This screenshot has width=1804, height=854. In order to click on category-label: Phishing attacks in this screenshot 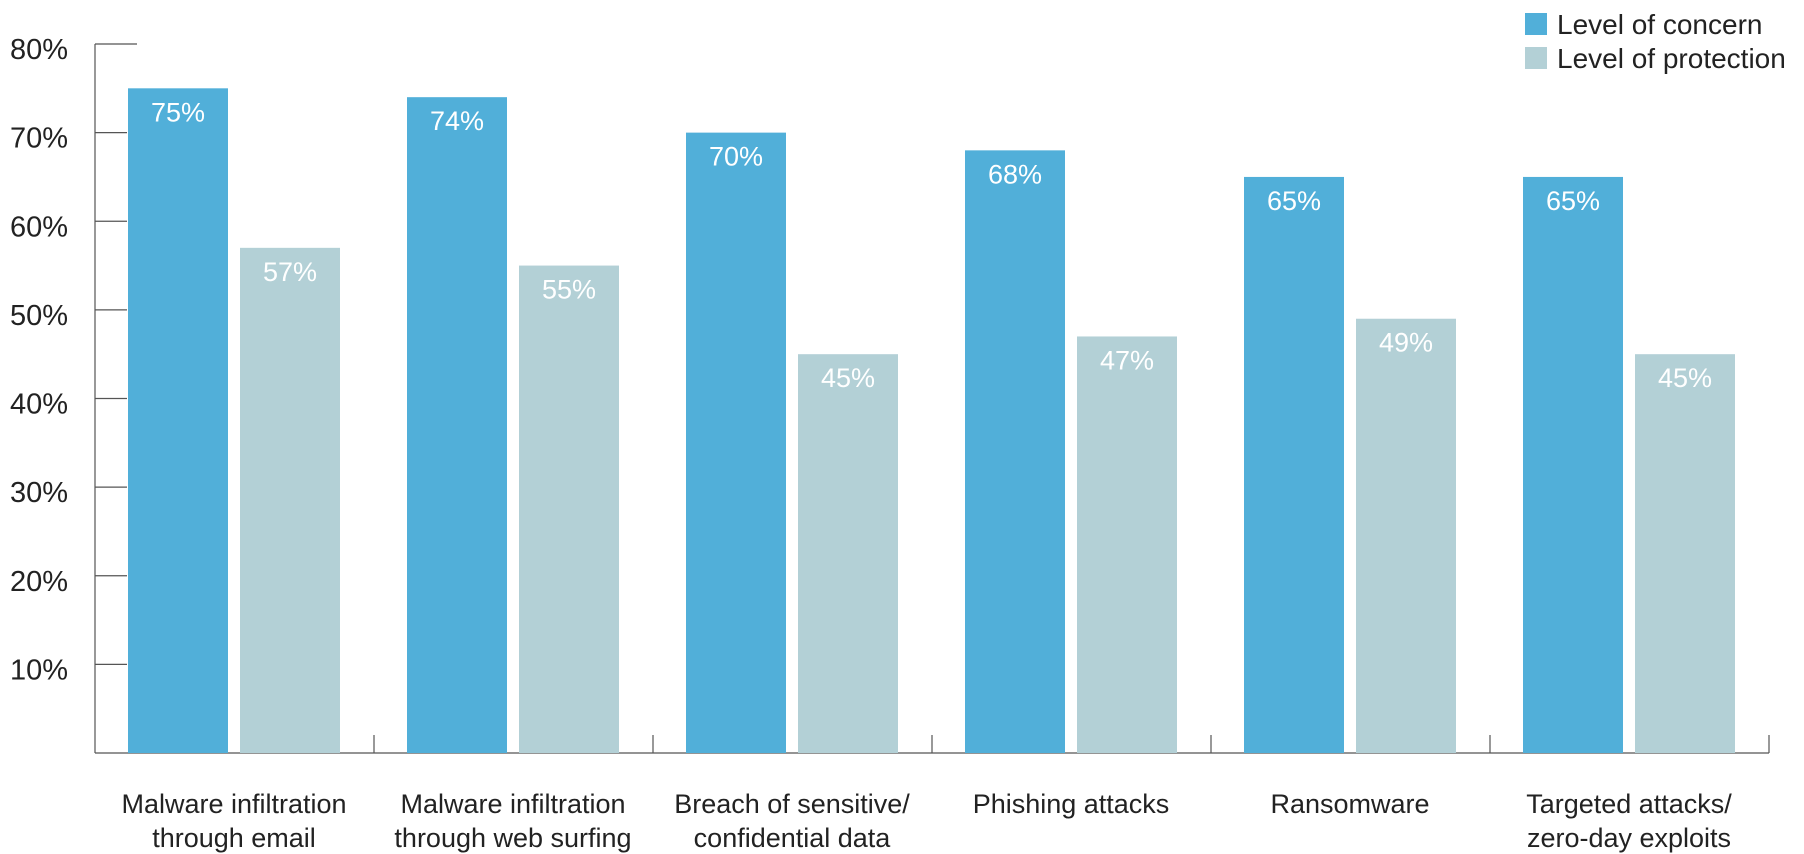, I will do `click(1071, 804)`.